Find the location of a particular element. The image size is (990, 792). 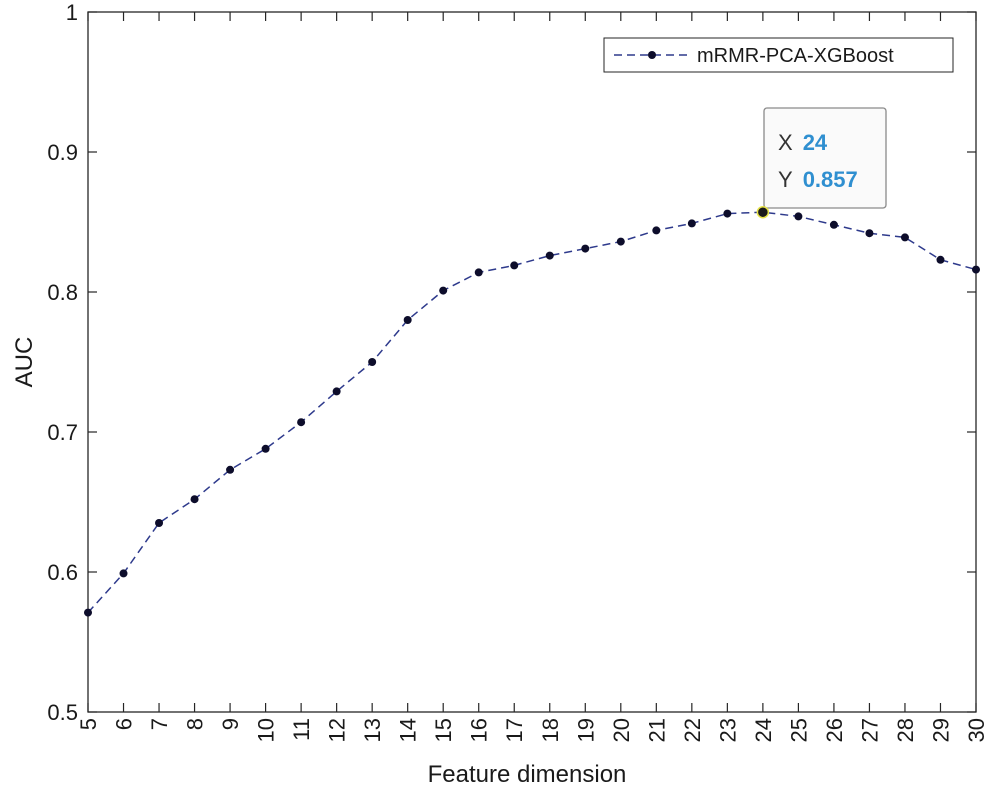

x-tick-label: 28 is located at coordinates (905, 730).